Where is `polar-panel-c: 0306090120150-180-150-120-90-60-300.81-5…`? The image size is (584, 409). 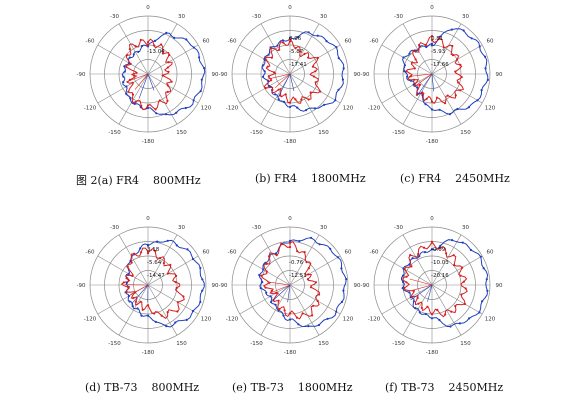 polar-panel-c: 0306090120150-180-150-120-90-60-300.81-5… is located at coordinates (432, 75).